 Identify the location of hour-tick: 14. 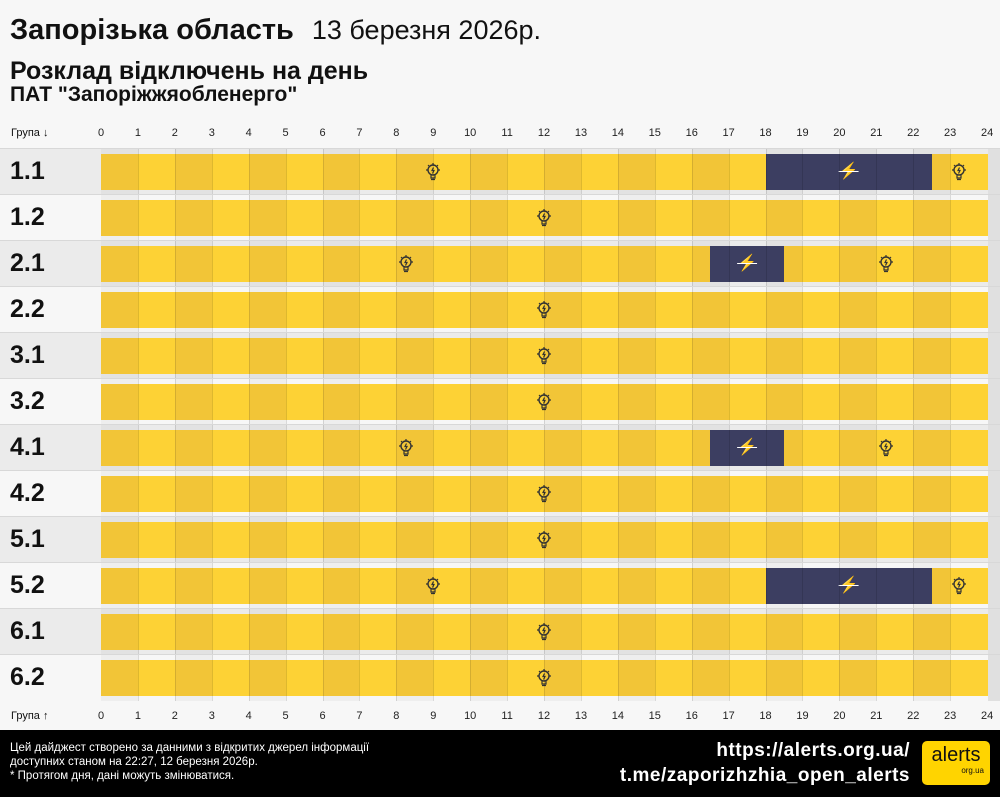
(617, 716).